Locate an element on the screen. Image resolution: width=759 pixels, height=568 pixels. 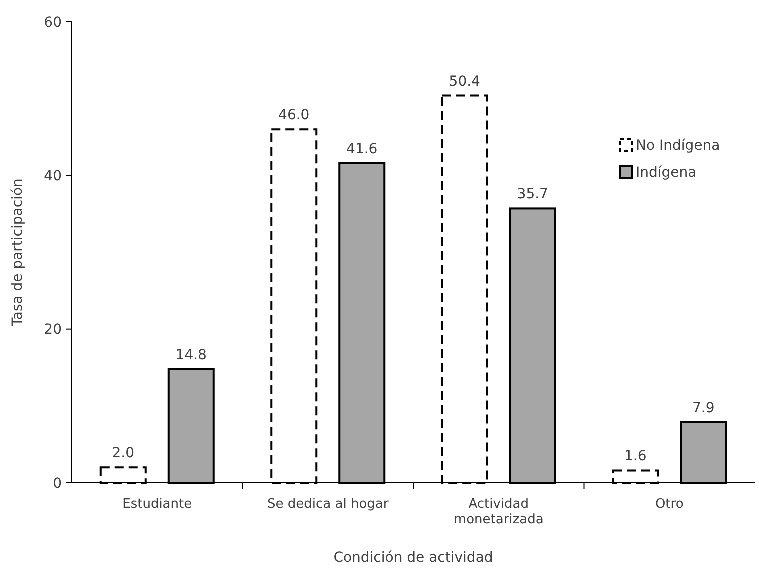
data-label: 14.8 is located at coordinates (191, 355).